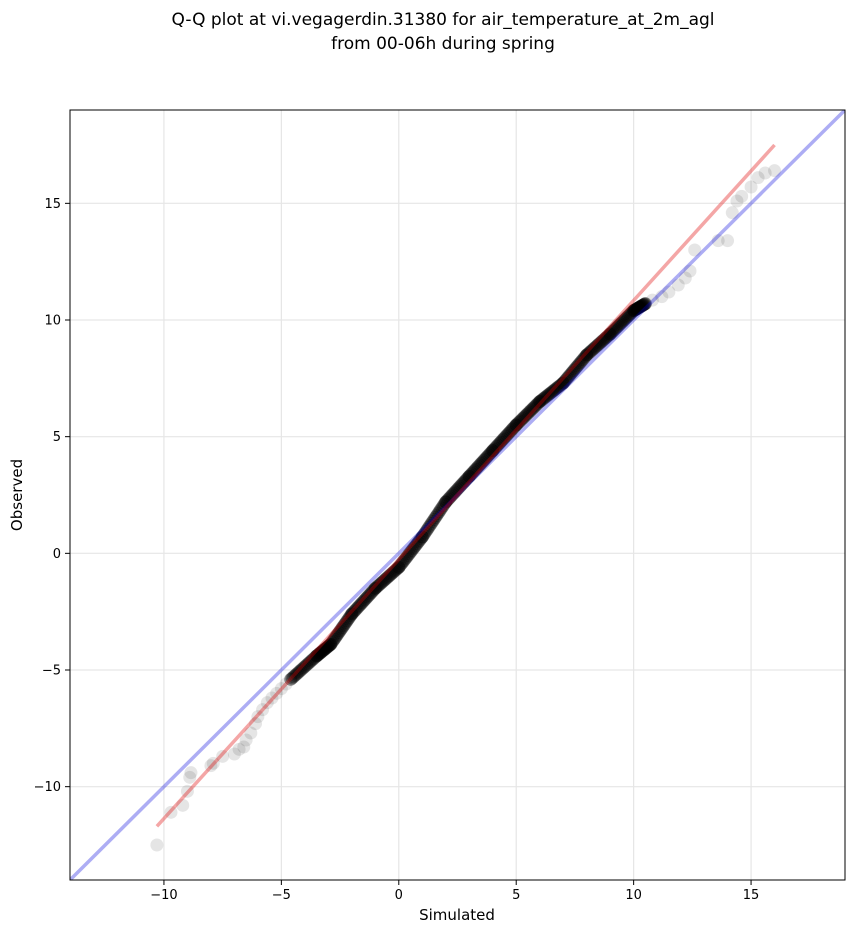  I want to click on y-tick-label: 0, so click(57, 554).